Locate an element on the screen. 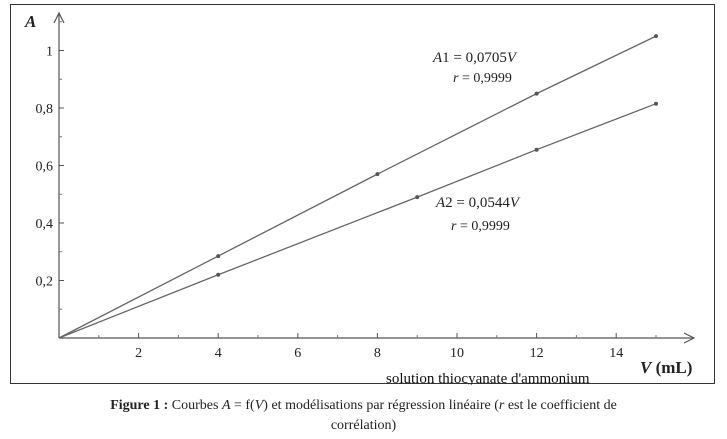 The height and width of the screenshot is (439, 727). chart-annotation: solution thiocyanate d'ammonium is located at coordinates (488, 378).